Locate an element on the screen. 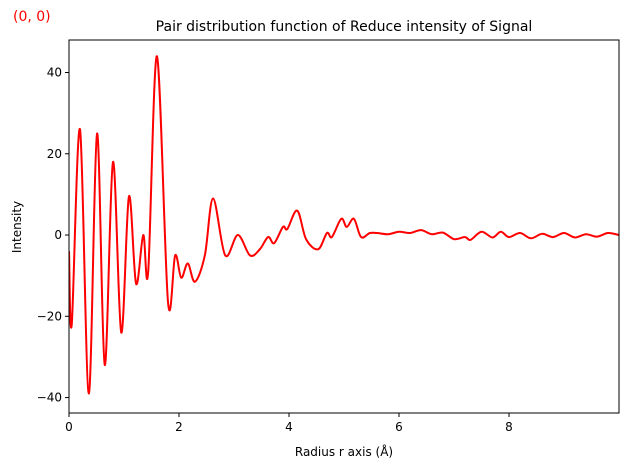 This screenshot has width=630, height=474. y-tick-label: 40 is located at coordinates (54, 73).